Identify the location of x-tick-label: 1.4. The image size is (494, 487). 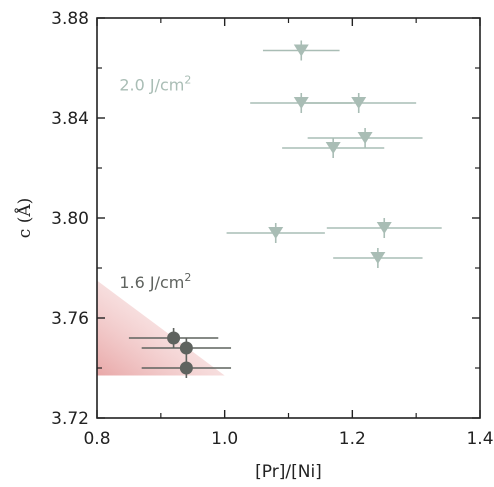
(479, 439).